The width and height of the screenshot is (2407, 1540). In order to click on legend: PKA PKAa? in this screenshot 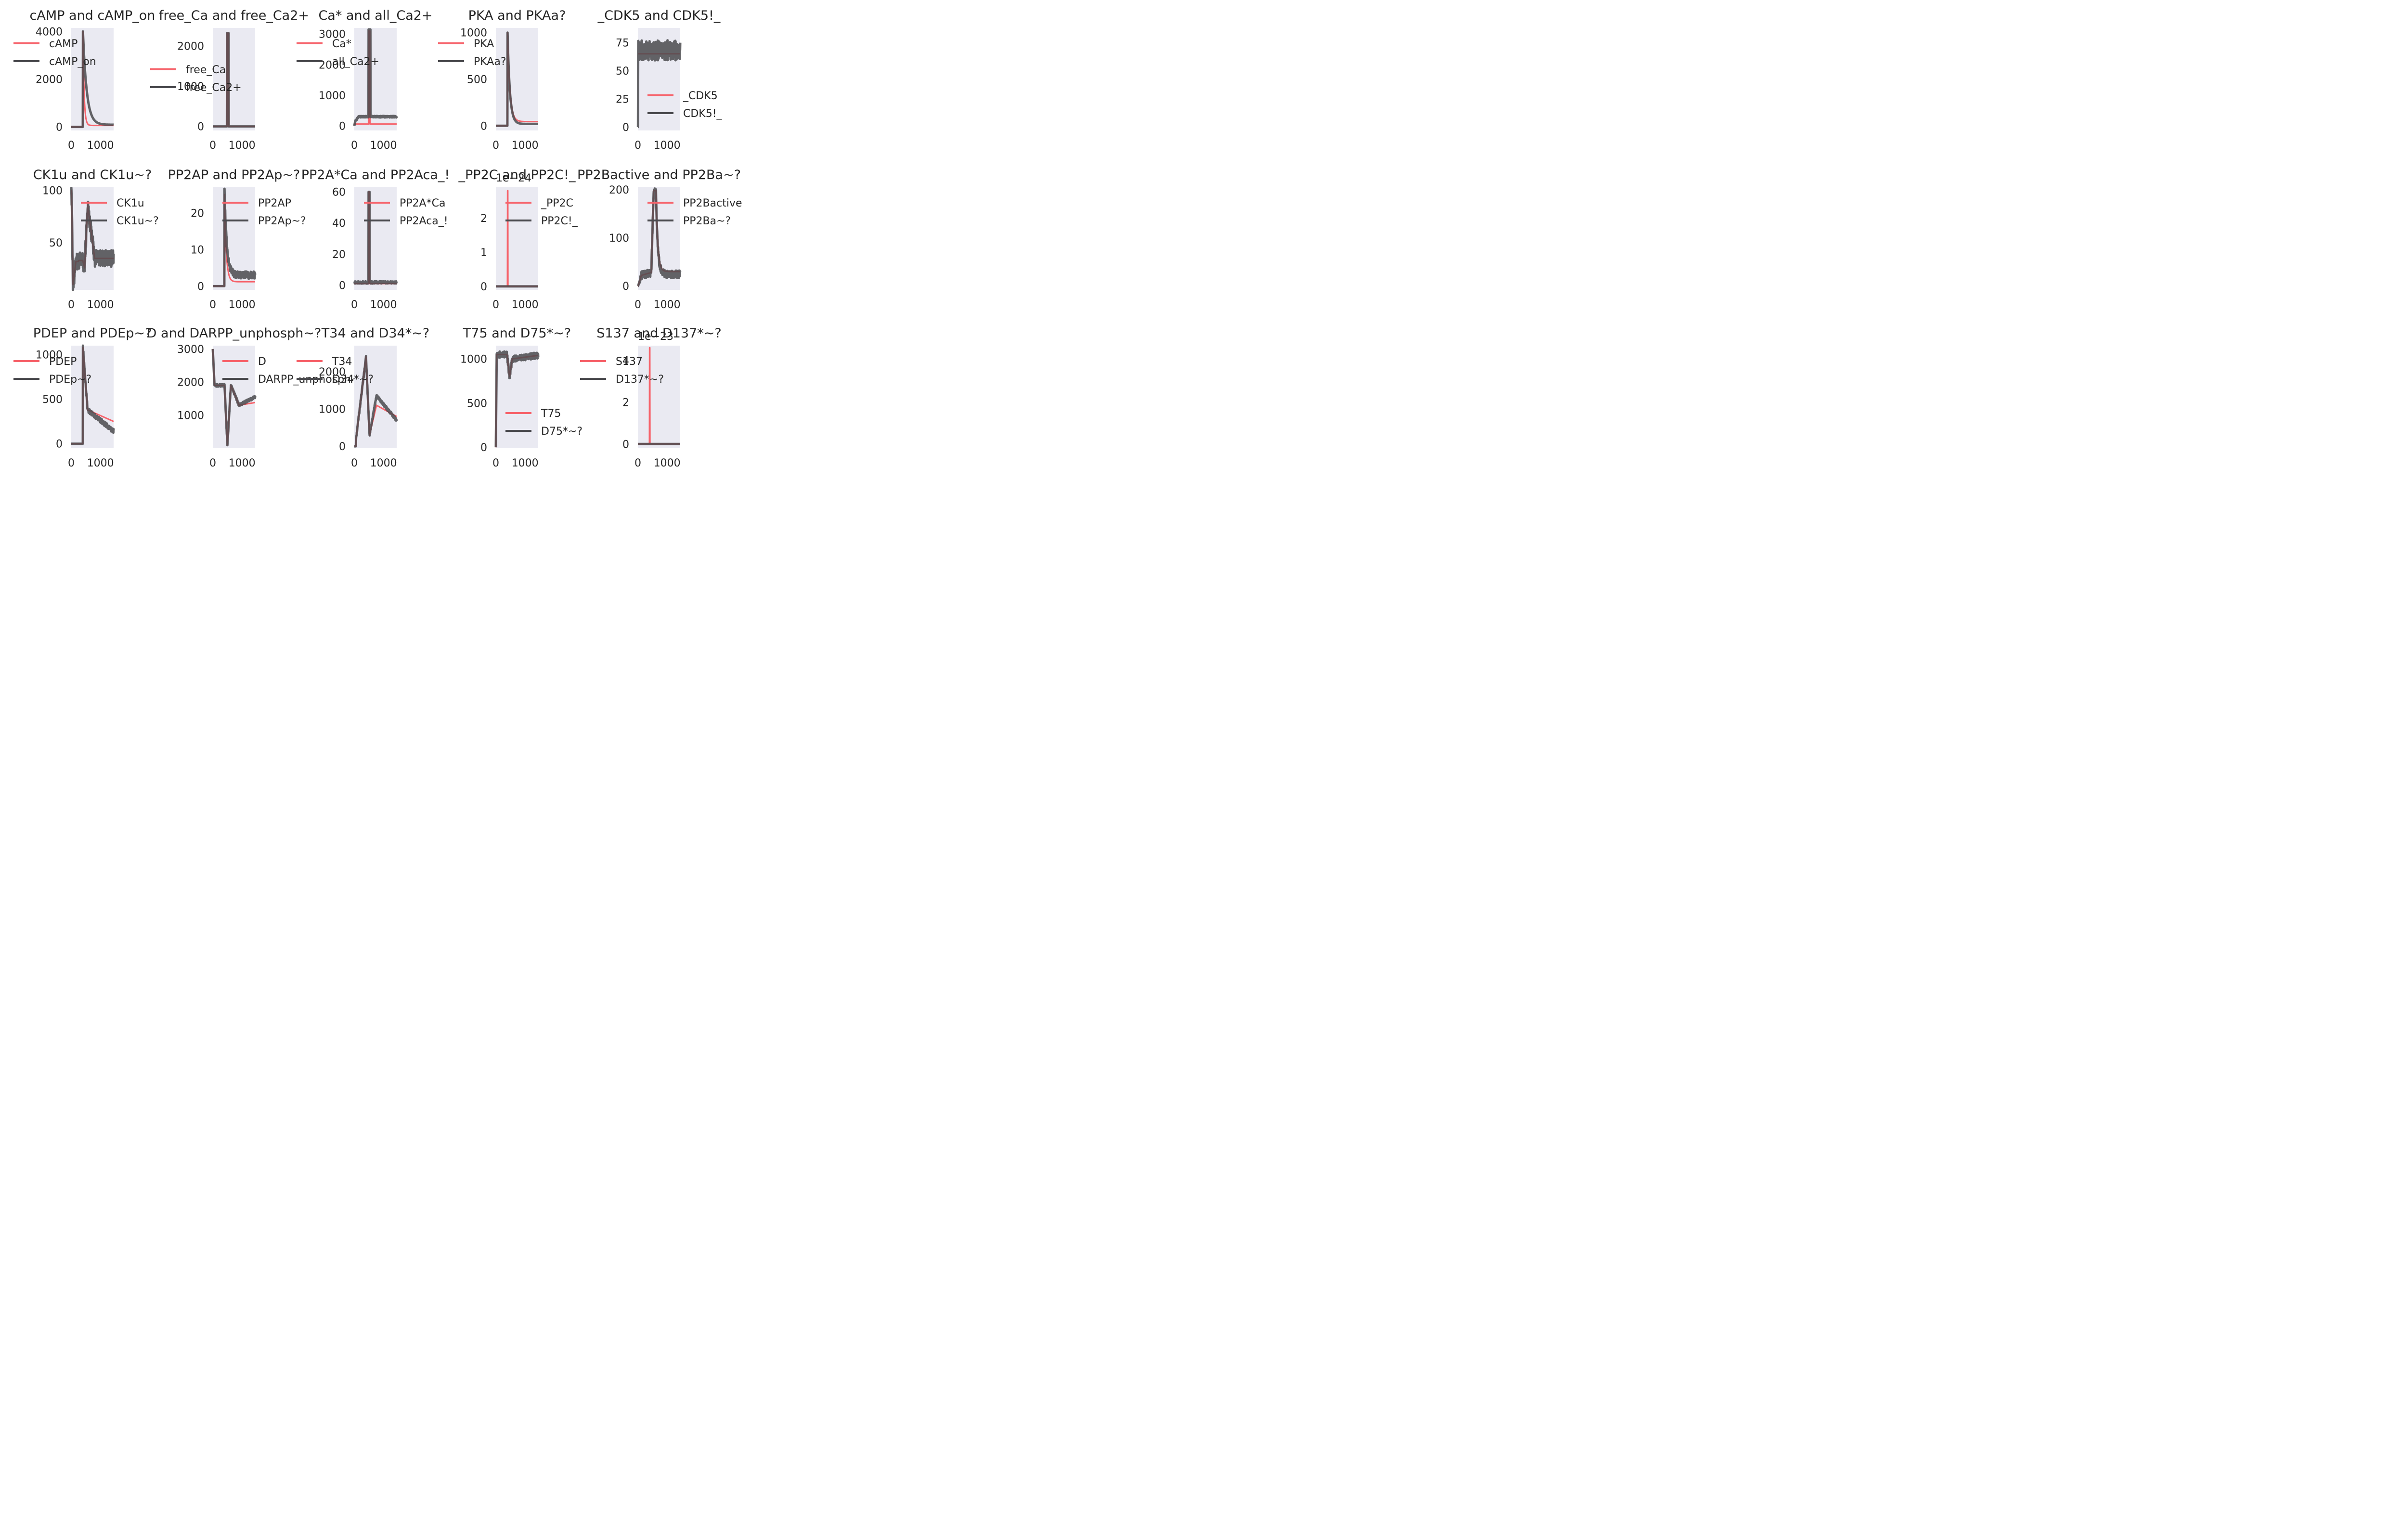, I will do `click(472, 53)`.